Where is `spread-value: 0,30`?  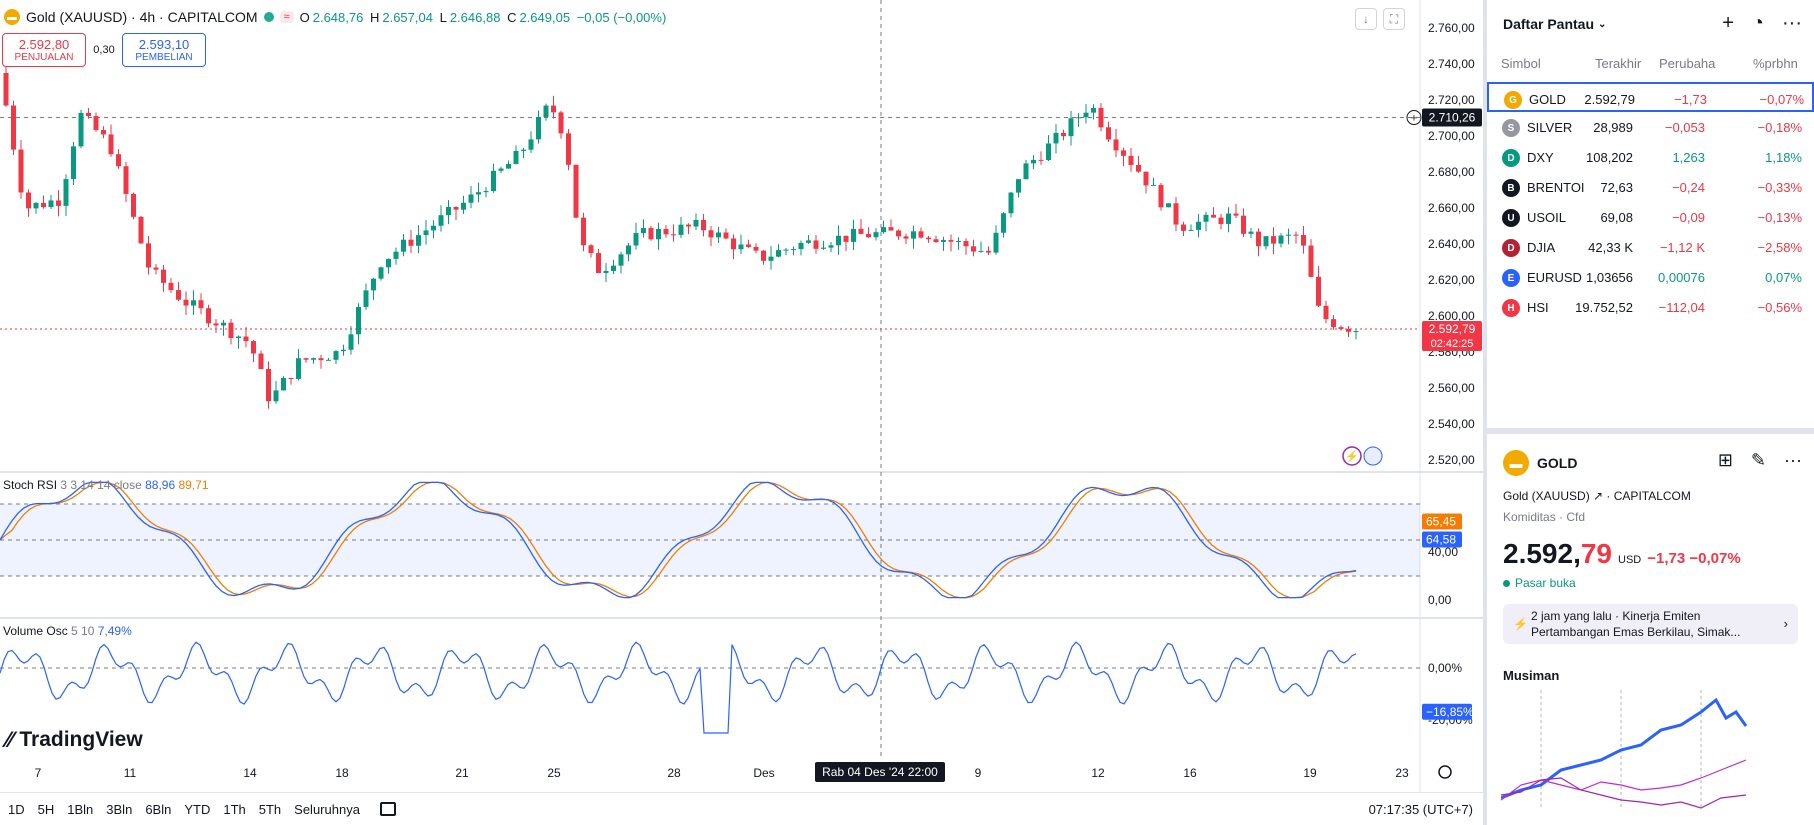 spread-value: 0,30 is located at coordinates (104, 50).